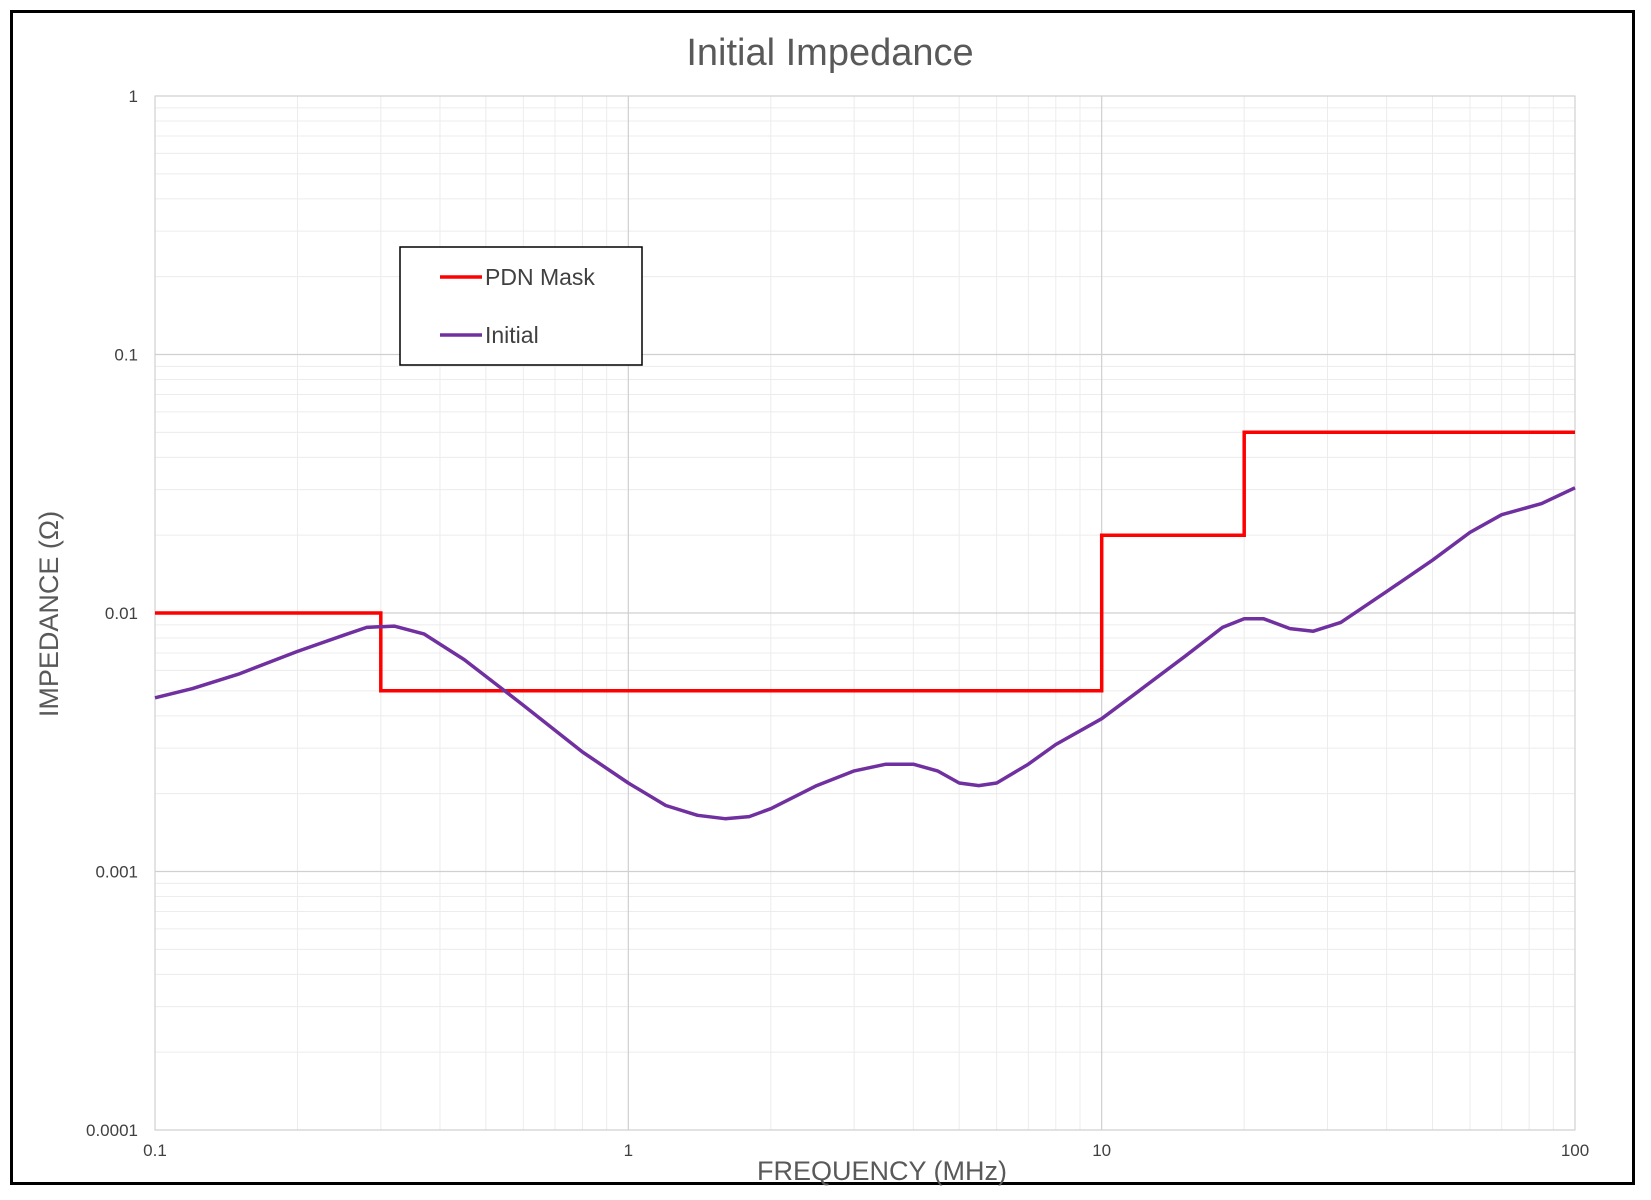  I want to click on y-tick-label: 0.001, so click(116, 872).